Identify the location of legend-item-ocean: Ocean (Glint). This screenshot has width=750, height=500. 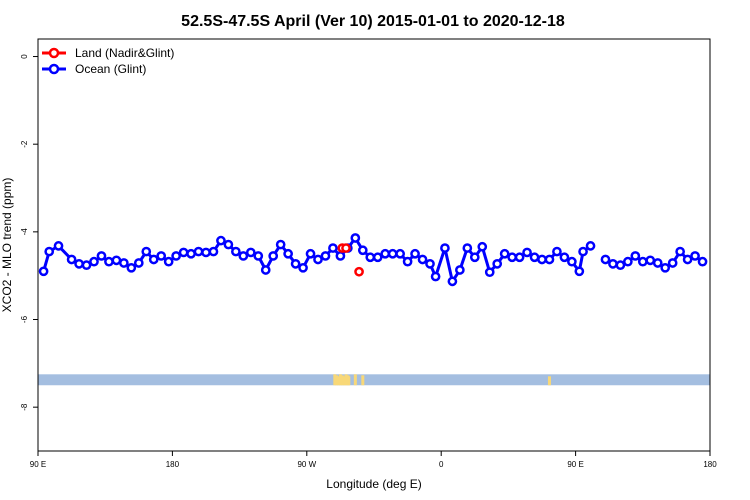
(94, 69).